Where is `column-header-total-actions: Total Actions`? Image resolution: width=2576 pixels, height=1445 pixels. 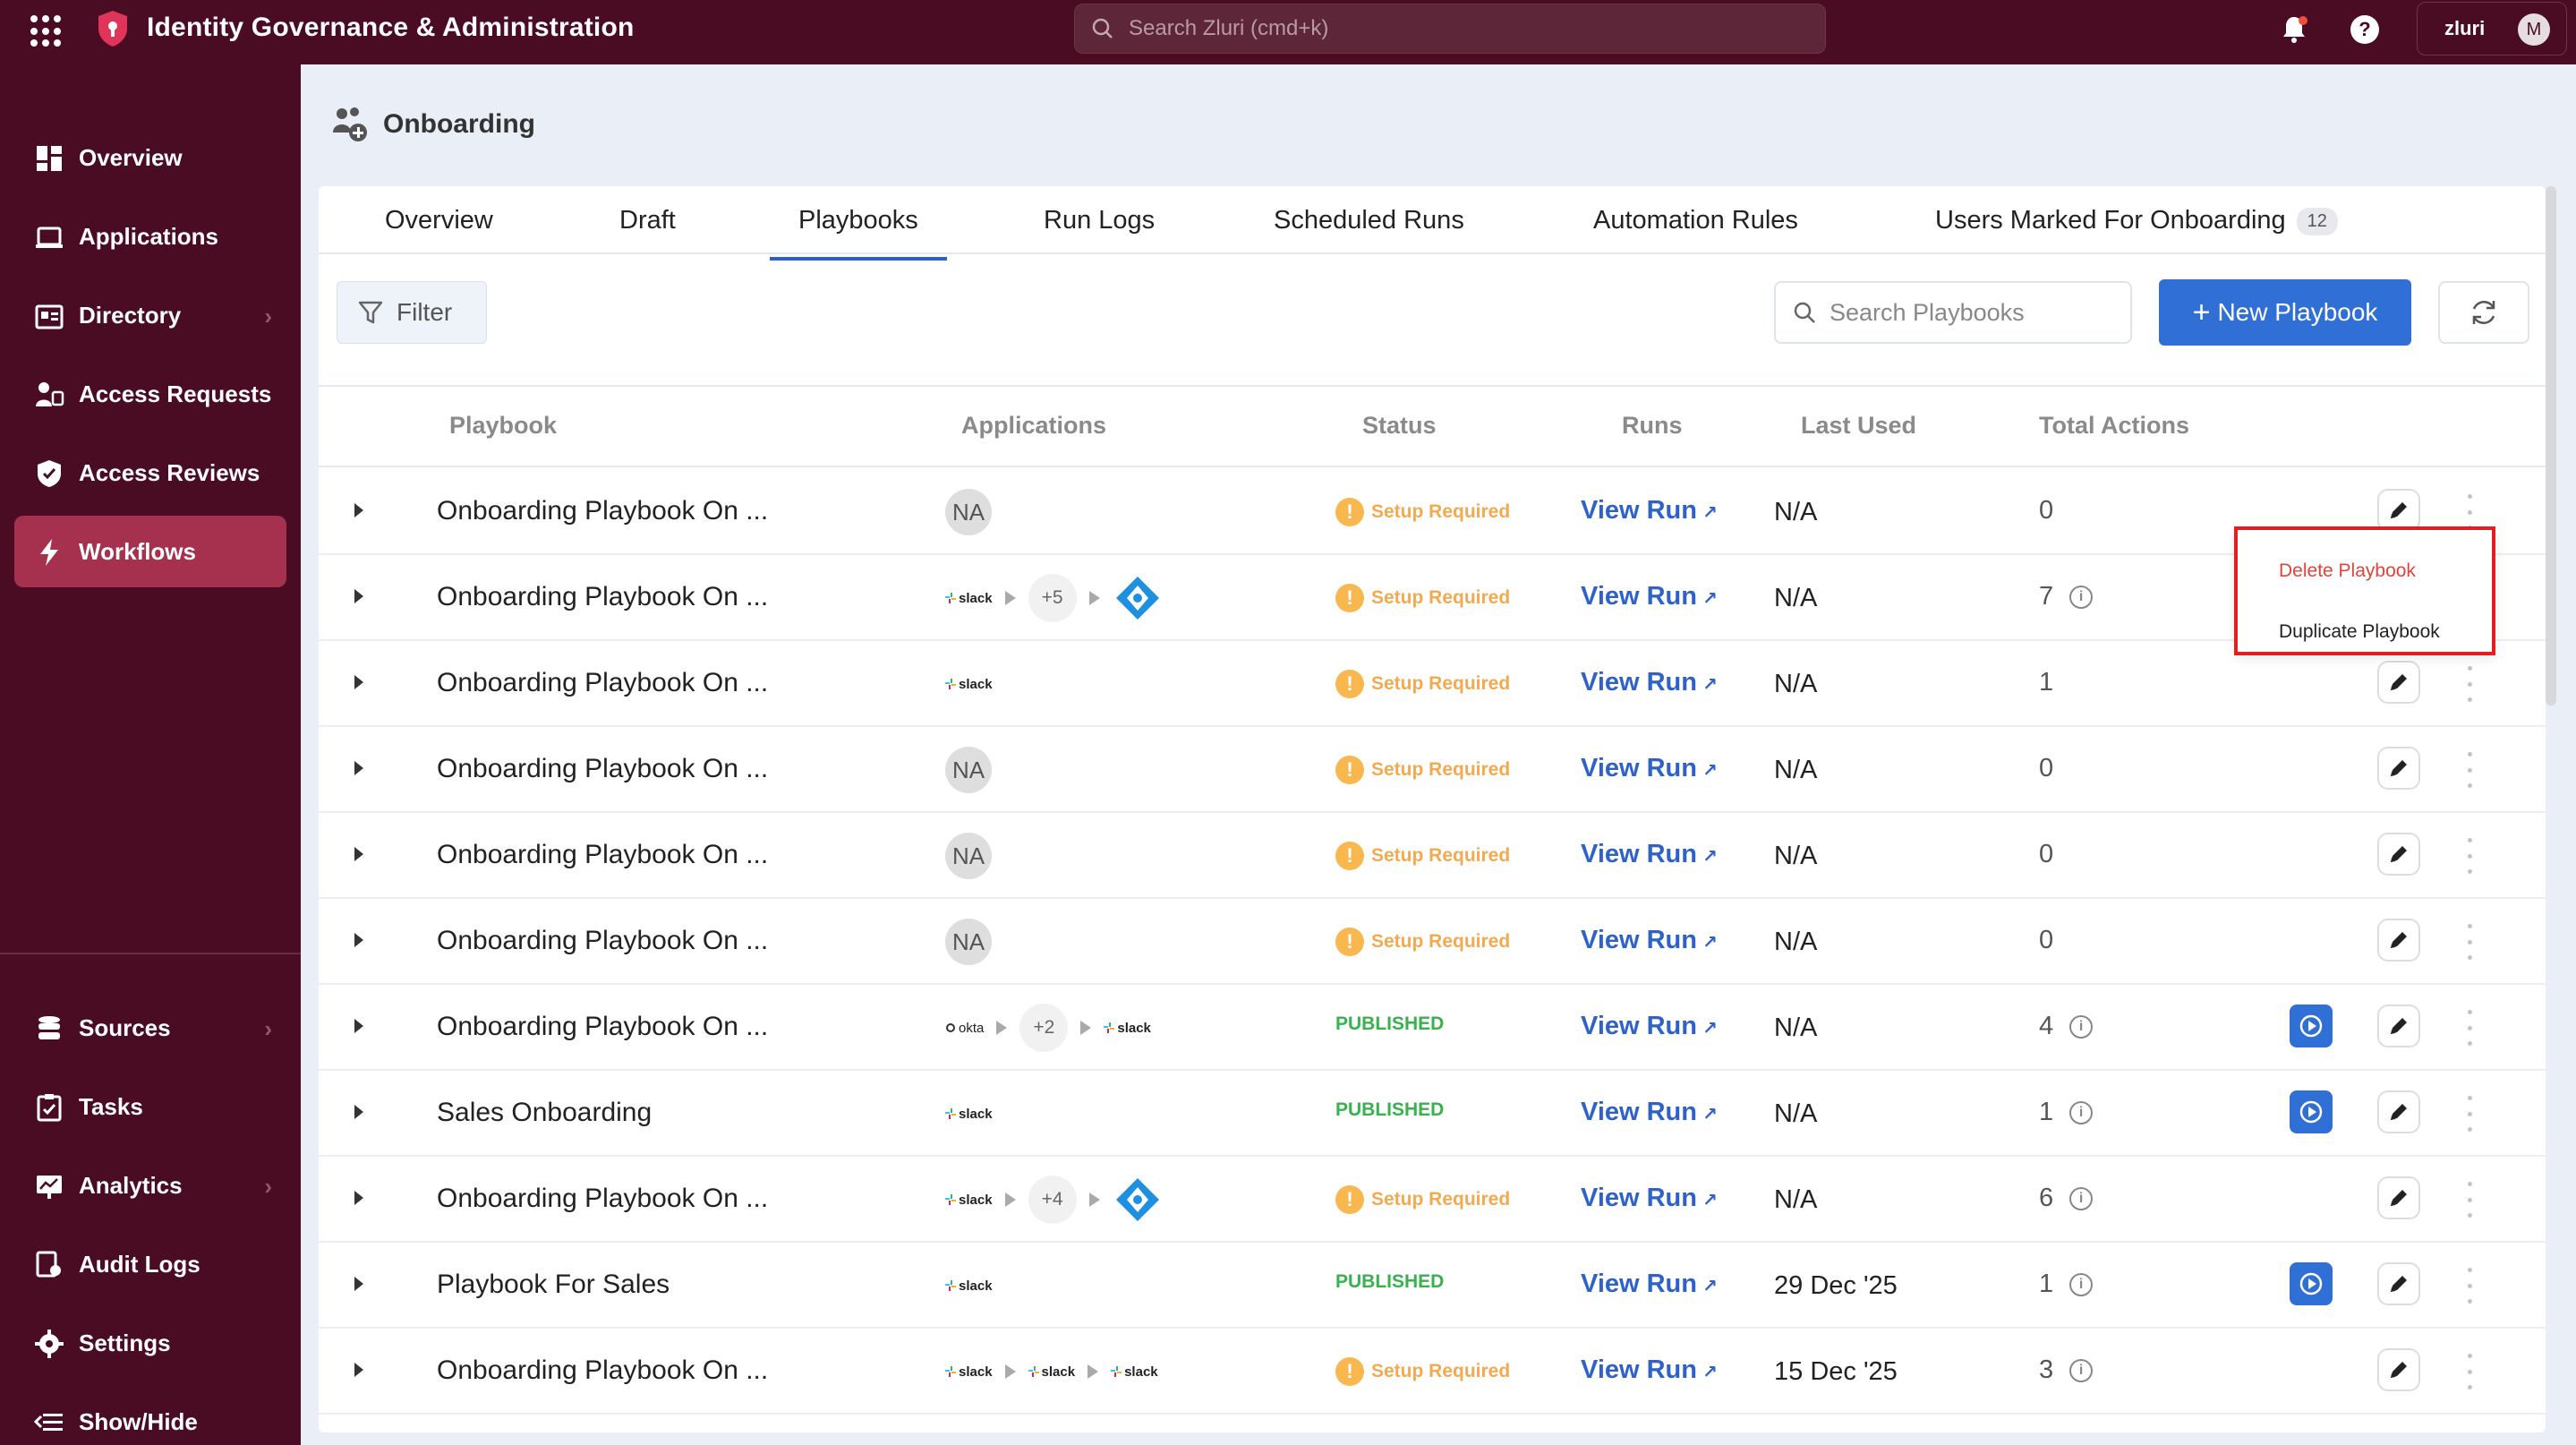 column-header-total-actions: Total Actions is located at coordinates (2114, 425).